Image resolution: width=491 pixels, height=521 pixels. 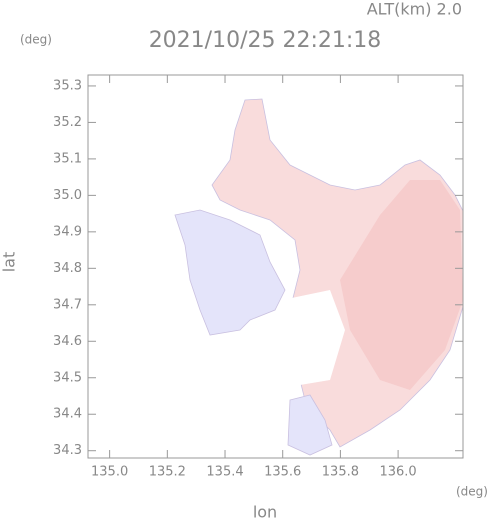 I want to click on x-tick-label: 135.4, so click(x=224, y=472).